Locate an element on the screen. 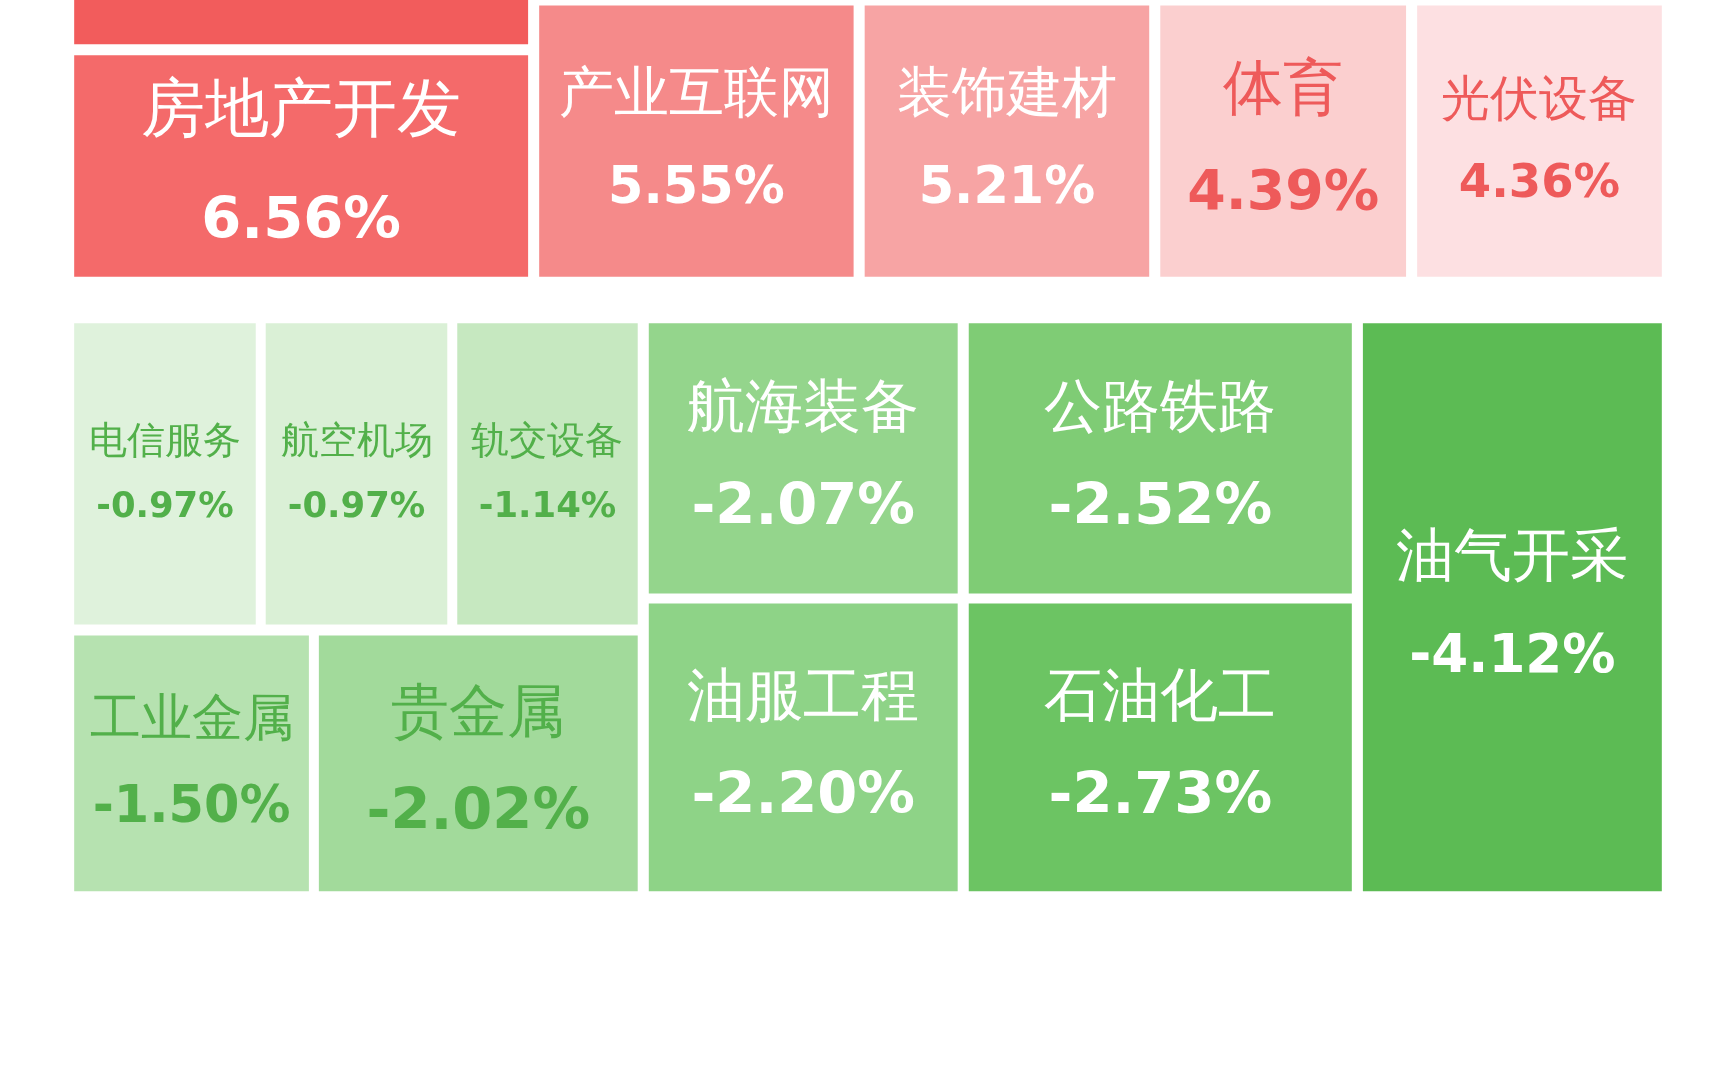 The image size is (1736, 1072). data-label: 5.55% is located at coordinates (696, 186).